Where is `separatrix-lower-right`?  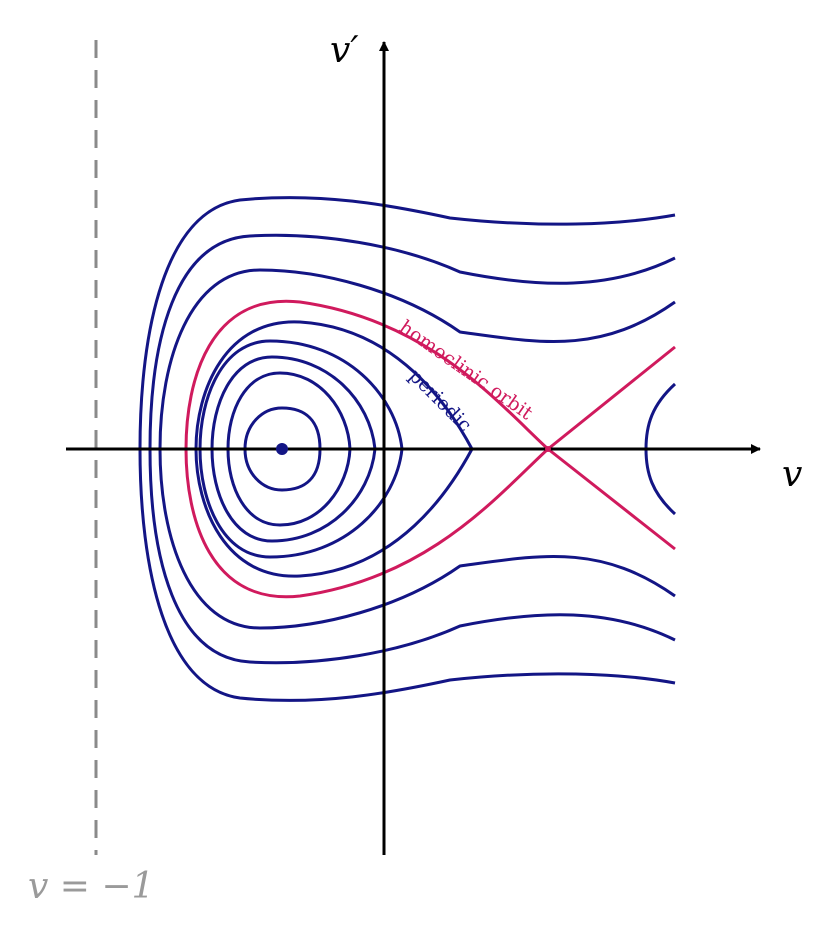 separatrix-lower-right is located at coordinates (611, 499).